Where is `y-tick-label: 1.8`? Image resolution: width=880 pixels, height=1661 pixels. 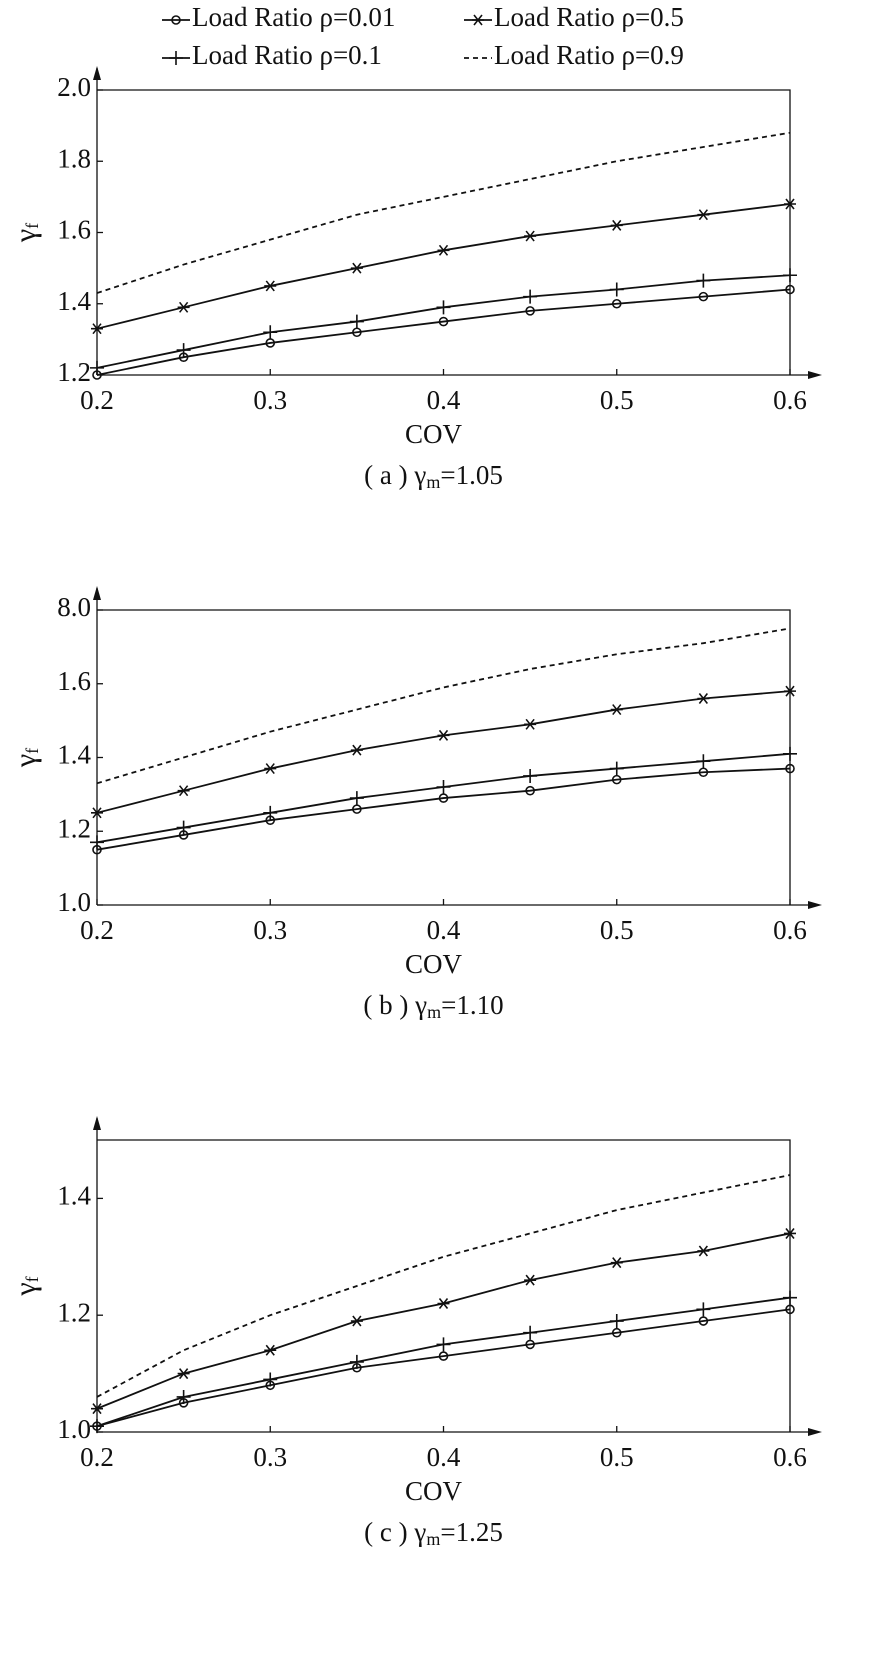
y-tick-label: 1.8 is located at coordinates (74, 158).